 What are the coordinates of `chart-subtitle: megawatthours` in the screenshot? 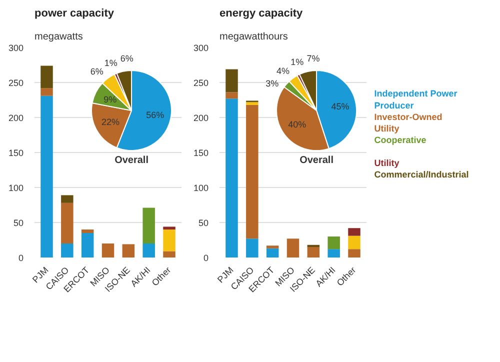 It's located at (254, 37).